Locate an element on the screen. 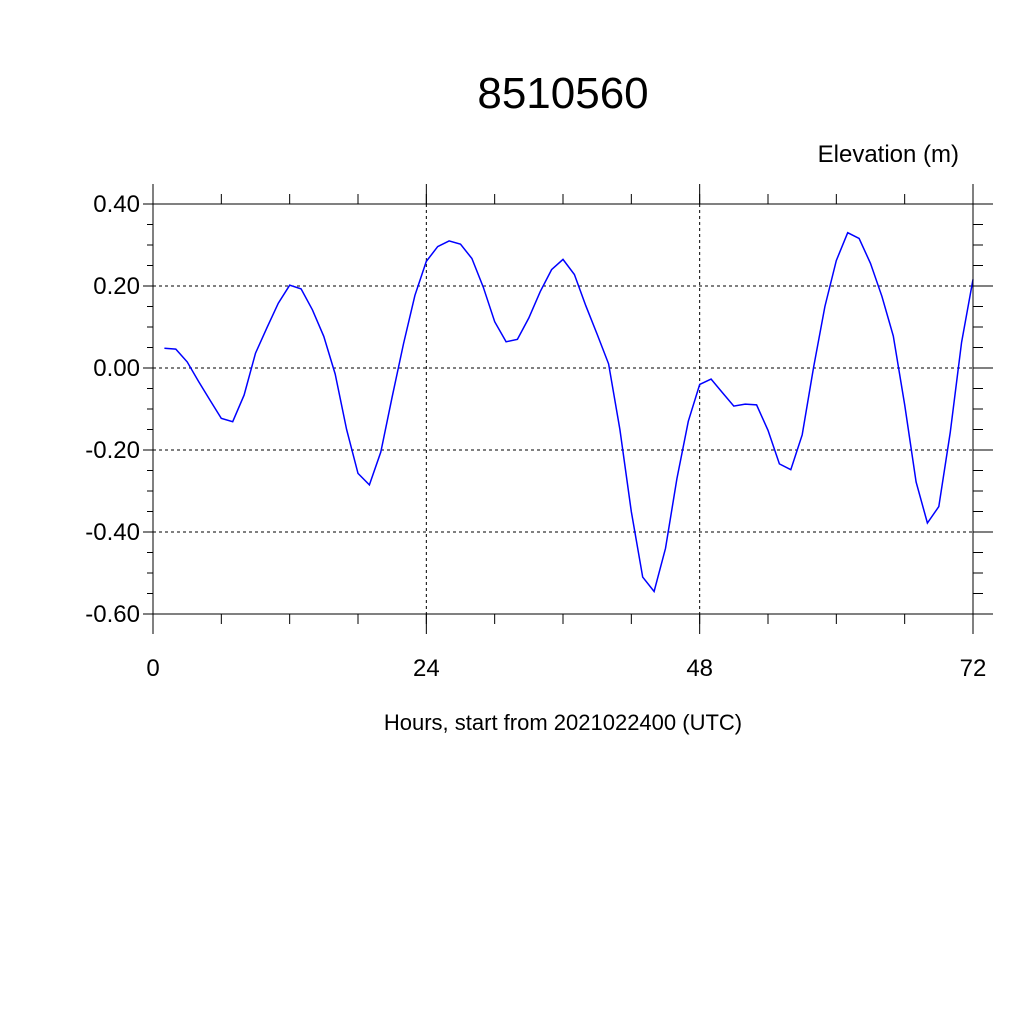 The image size is (1024, 1024). y-tick-labels: 0.40 0.20 0.00 -0.20 -0.40 -0.60 is located at coordinates (112, 409).